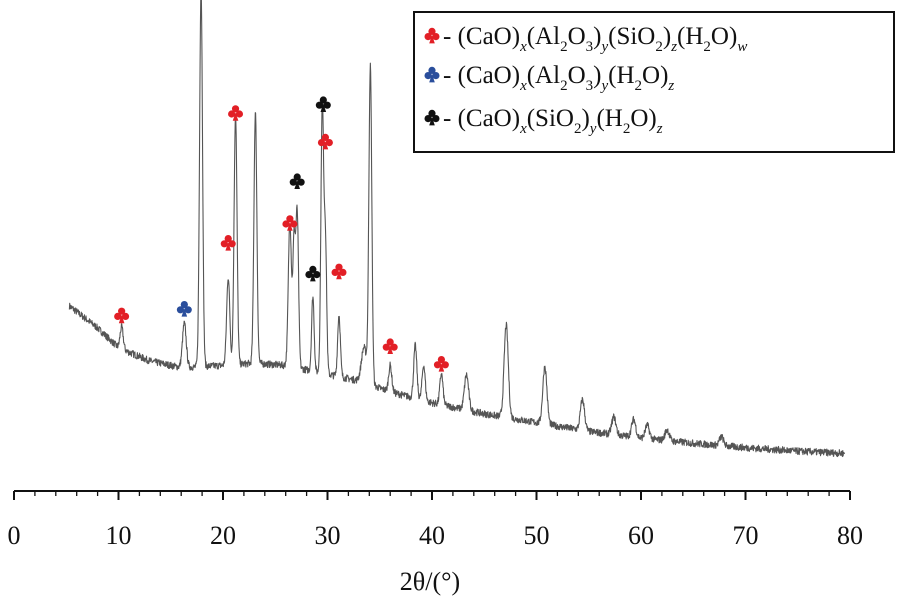 Image resolution: width=901 pixels, height=607 pixels. I want to click on legend-box, so click(654, 82).